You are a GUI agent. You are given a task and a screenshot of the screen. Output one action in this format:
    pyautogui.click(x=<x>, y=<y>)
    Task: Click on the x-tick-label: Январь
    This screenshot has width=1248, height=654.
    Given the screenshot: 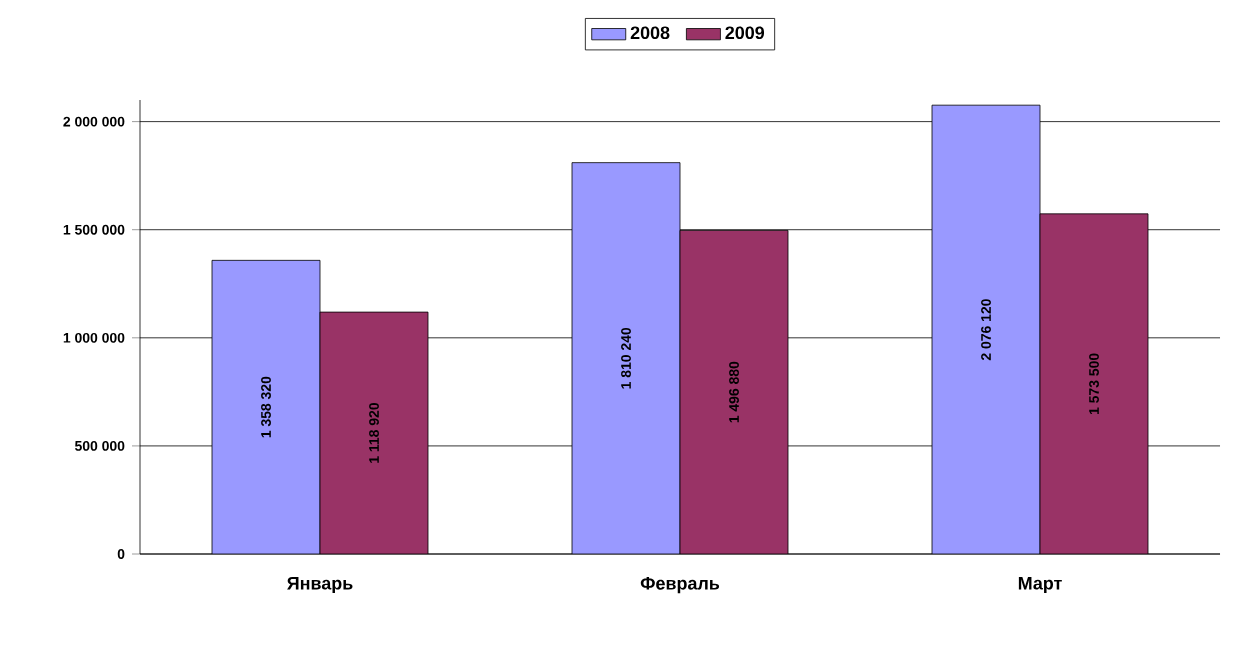 What is the action you would take?
    pyautogui.click(x=320, y=585)
    